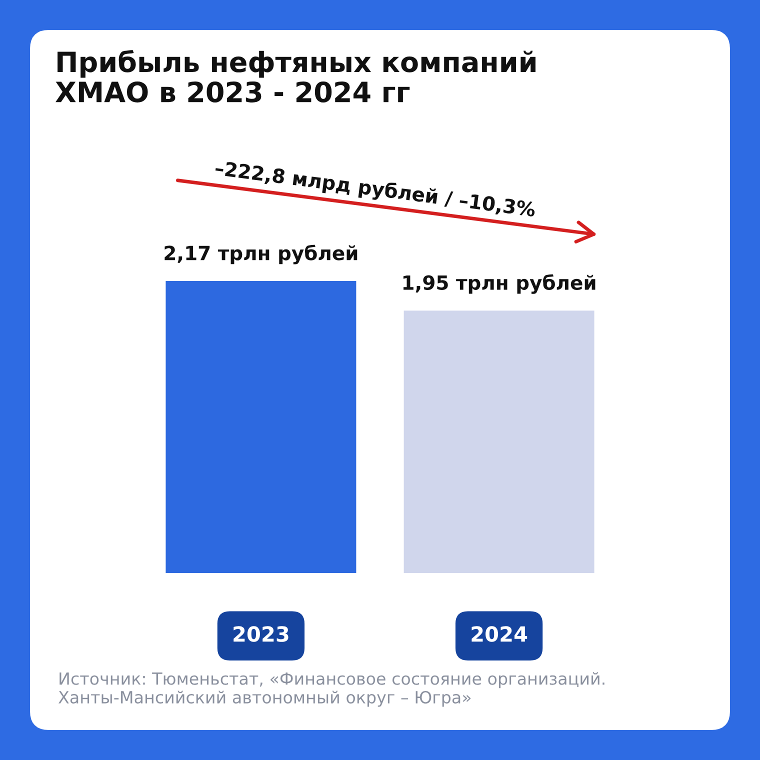 The height and width of the screenshot is (760, 760). What do you see at coordinates (296, 76) in the screenshot?
I see `chart-title: Прибыль нефтяных компаний ХМАО в 2023 - 2024 гг` at bounding box center [296, 76].